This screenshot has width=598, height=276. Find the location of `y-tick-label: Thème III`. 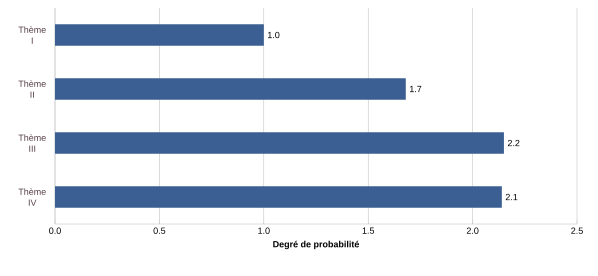

y-tick-label: Thème III is located at coordinates (32, 143).